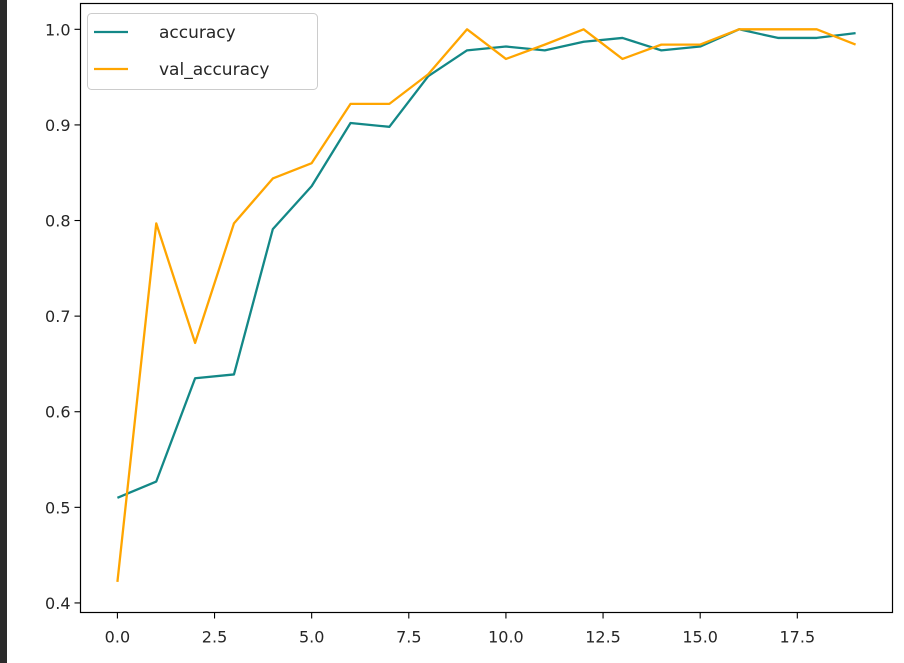 Image resolution: width=904 pixels, height=663 pixels. Describe the element at coordinates (798, 637) in the screenshot. I see `x-tick-label: 17.5` at that location.